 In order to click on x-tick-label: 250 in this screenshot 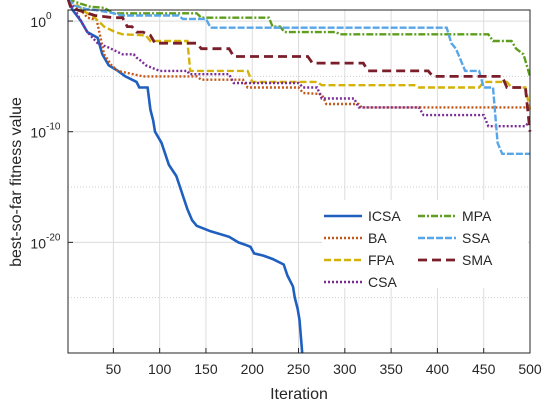, I will do `click(299, 369)`.